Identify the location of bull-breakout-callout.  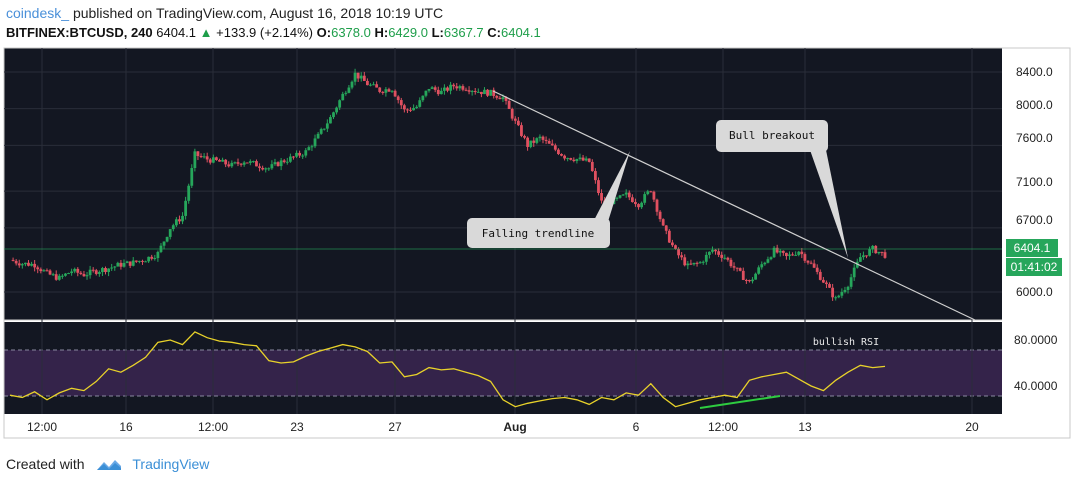
(772, 136).